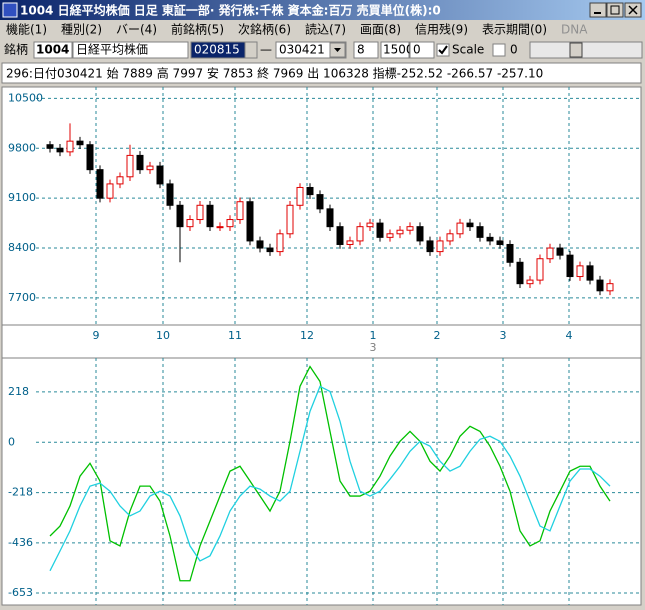  Describe the element at coordinates (514, 30) in the screenshot. I see `menu-item: 表示期間(0)` at that location.